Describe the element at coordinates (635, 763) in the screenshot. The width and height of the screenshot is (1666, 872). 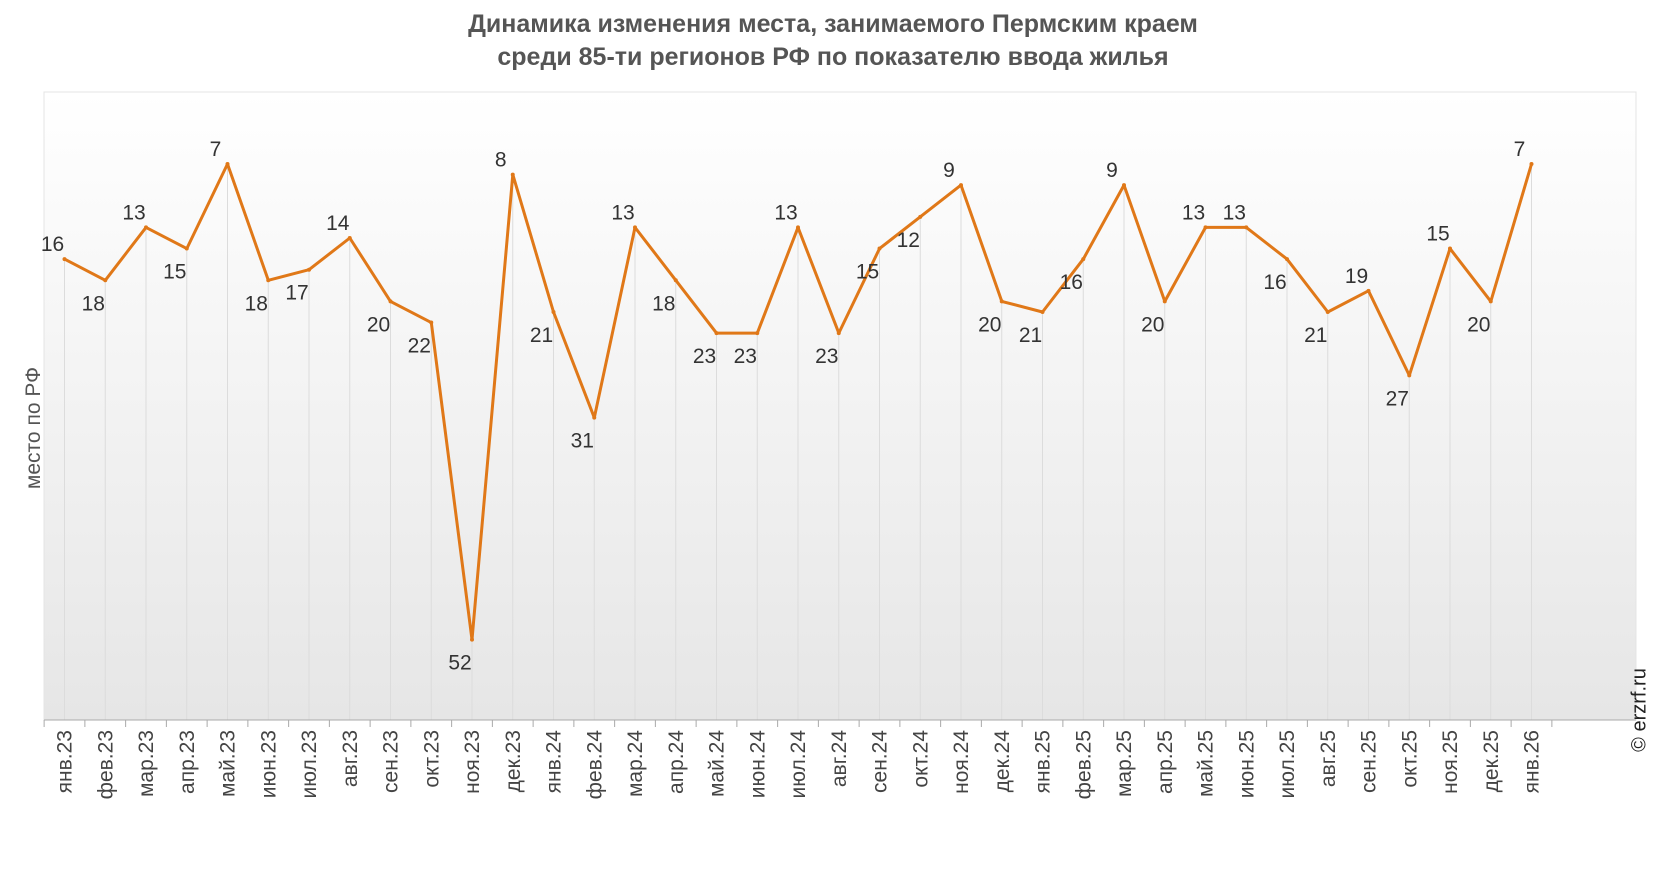
I see `x-tick-label: мар.24` at that location.